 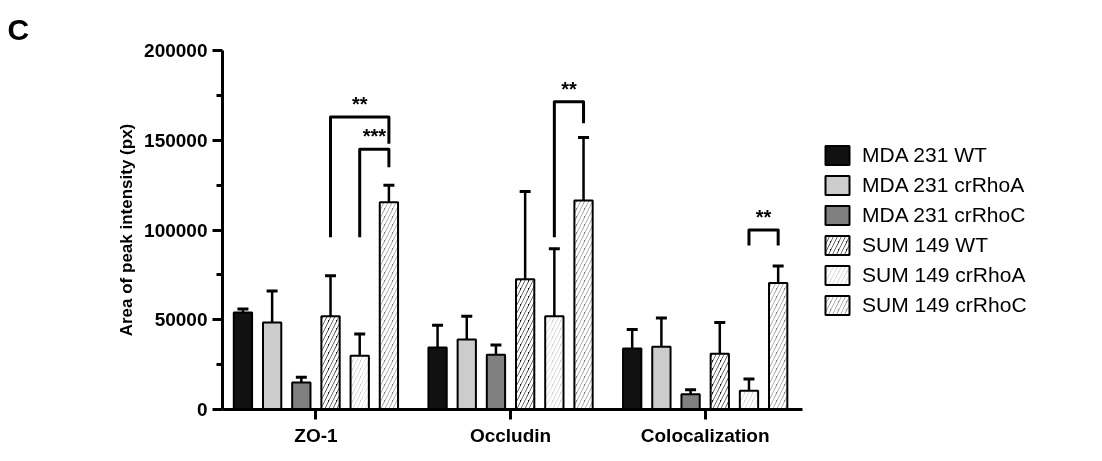 What do you see at coordinates (316, 435) in the screenshot?
I see `x-tick-label: ZO-1` at bounding box center [316, 435].